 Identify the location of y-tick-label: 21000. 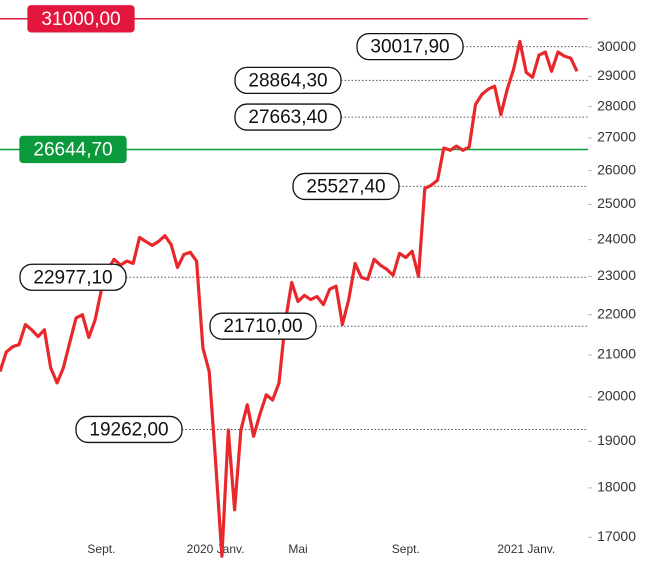
(616, 354).